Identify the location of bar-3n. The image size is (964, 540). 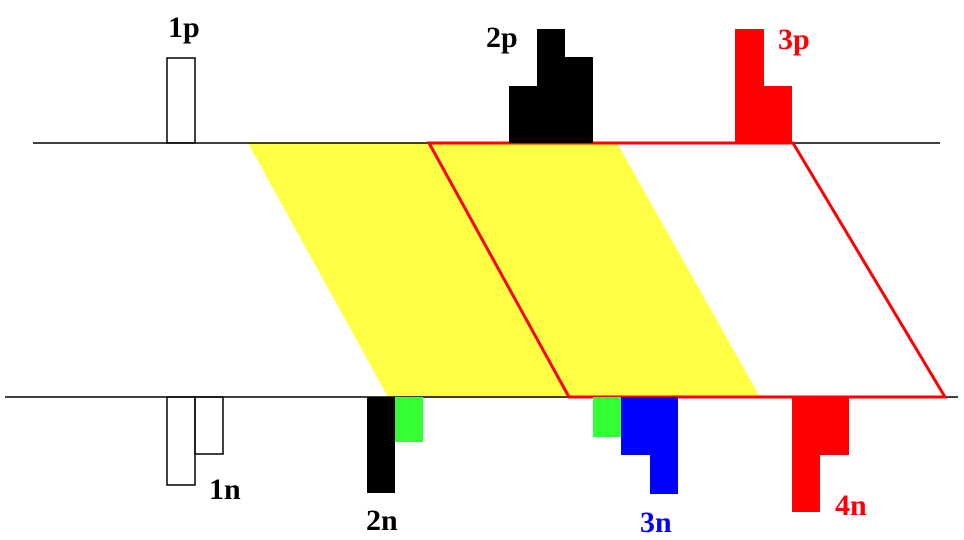
(649, 445).